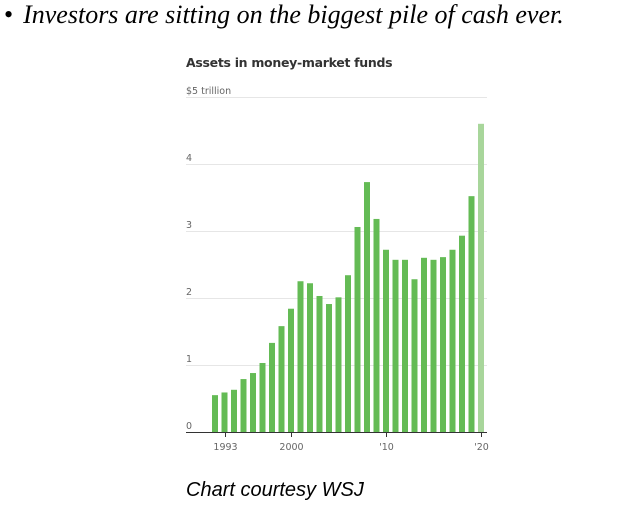  Describe the element at coordinates (405, 345) in the screenshot. I see `bar-2012` at that location.